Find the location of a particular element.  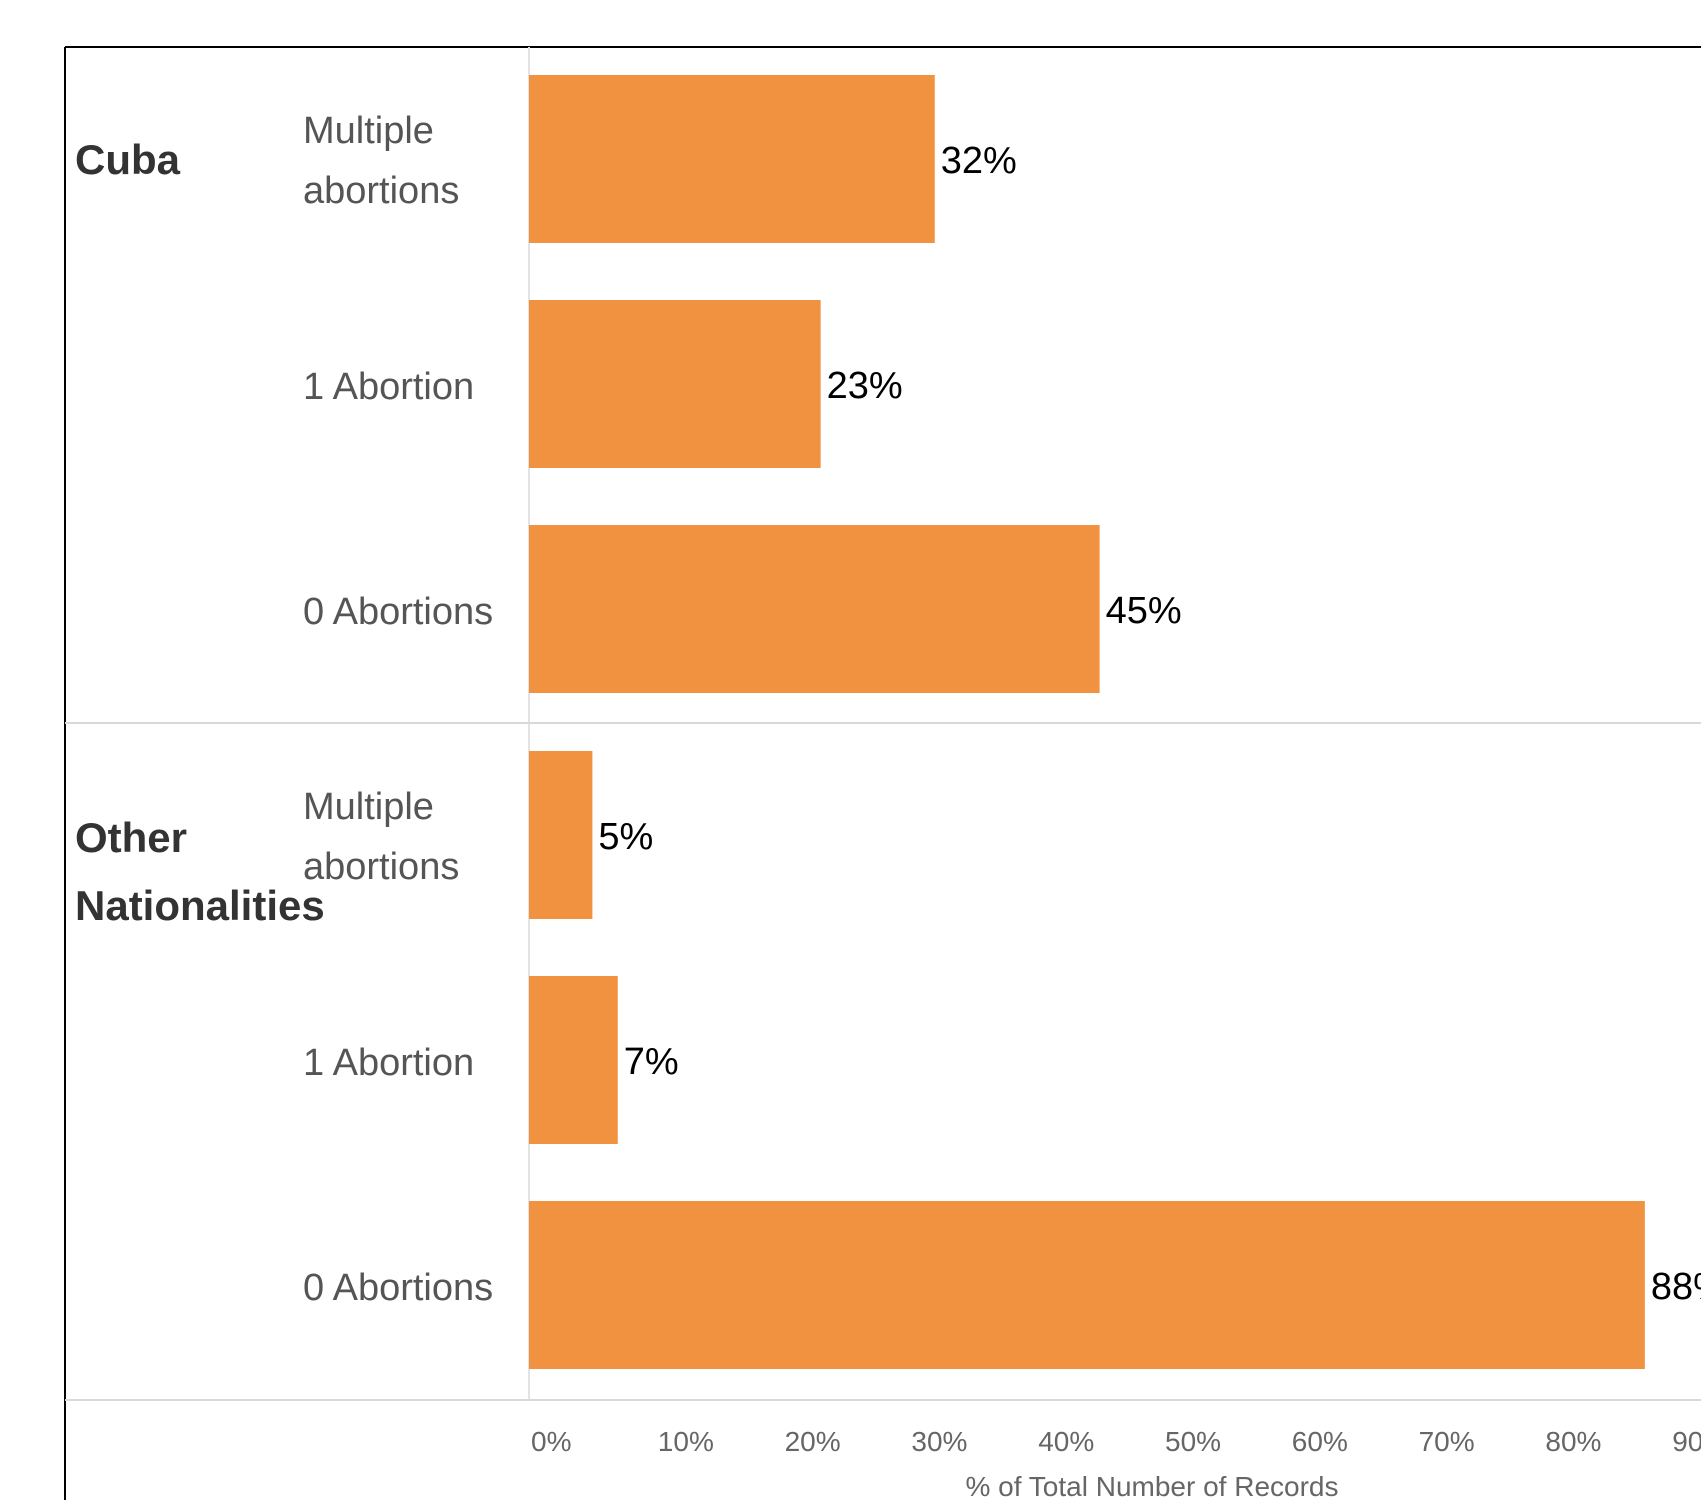

x-tick-label: 70% is located at coordinates (1447, 1441).